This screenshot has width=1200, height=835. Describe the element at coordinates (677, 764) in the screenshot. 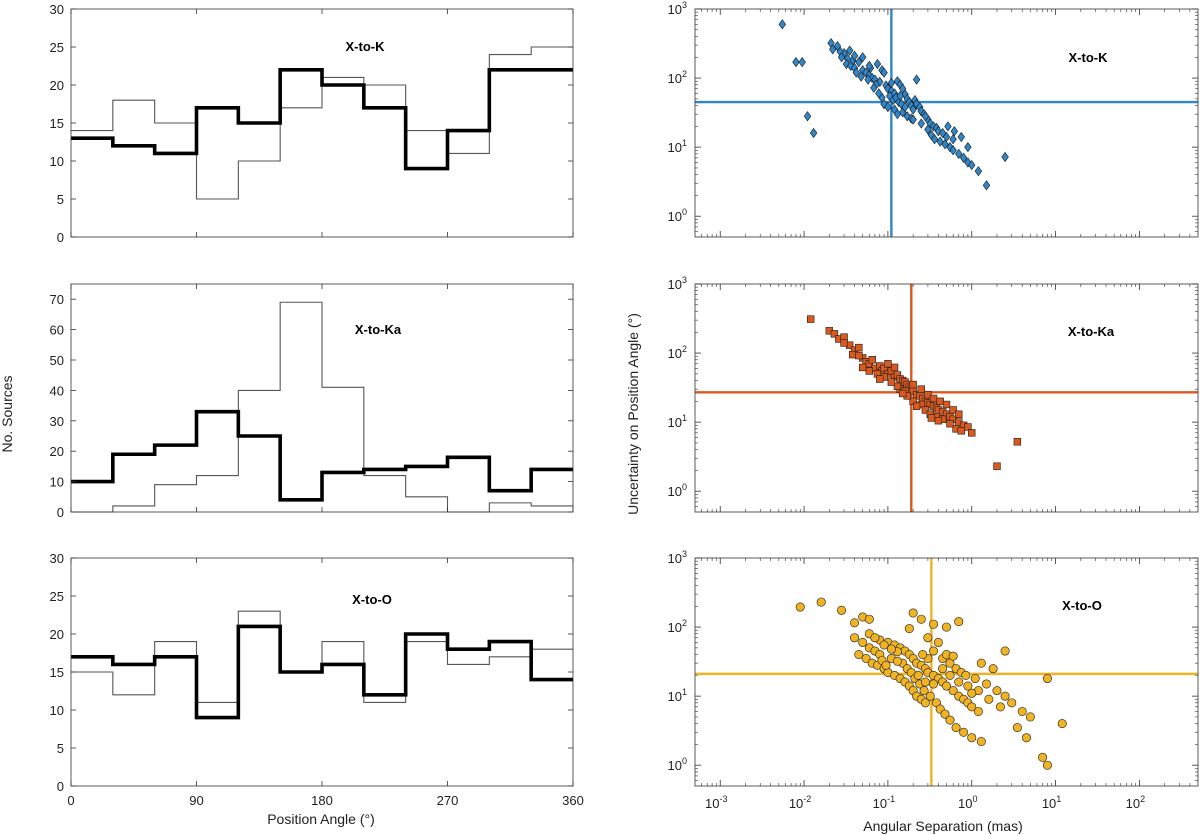

I see `y-tick-label: 10⁰` at that location.